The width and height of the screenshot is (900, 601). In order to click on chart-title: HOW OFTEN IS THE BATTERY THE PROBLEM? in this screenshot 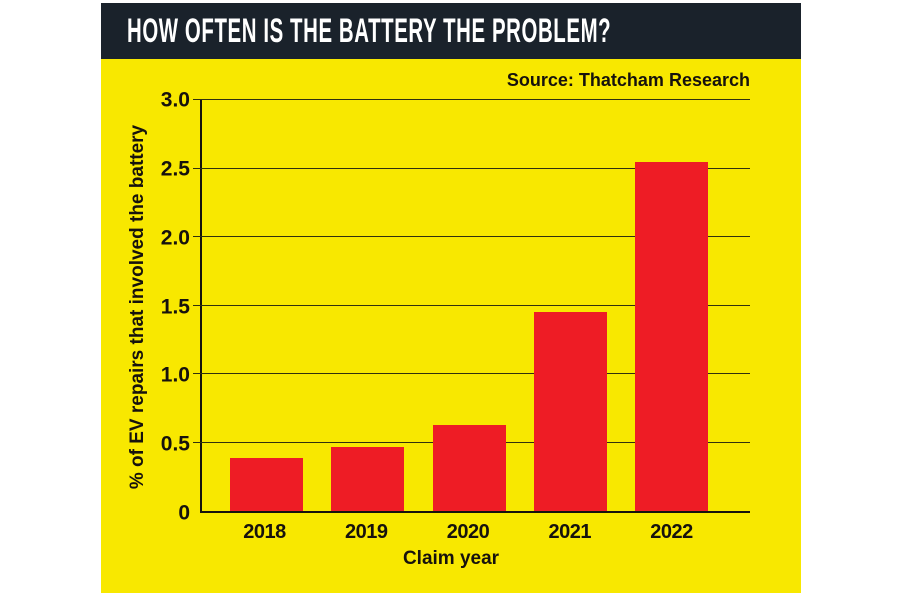, I will do `click(369, 31)`.